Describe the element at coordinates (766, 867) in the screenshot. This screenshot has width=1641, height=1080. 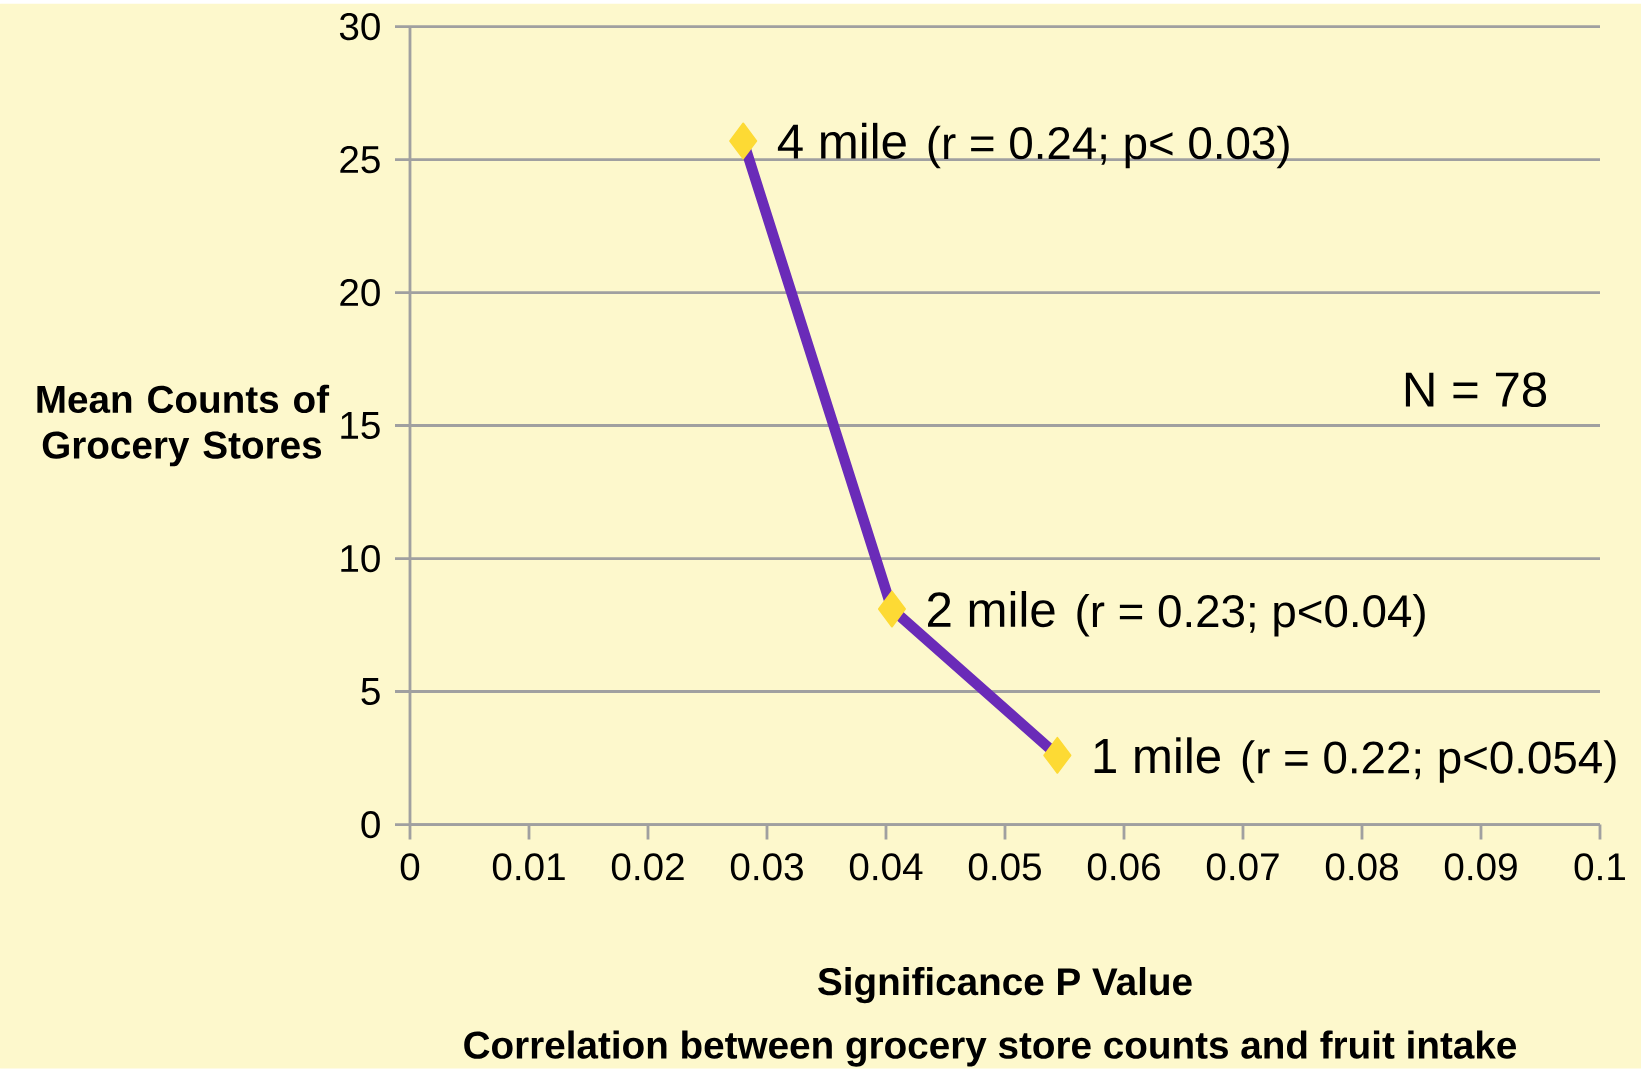
I see `x-tick-label: 0.03` at that location.